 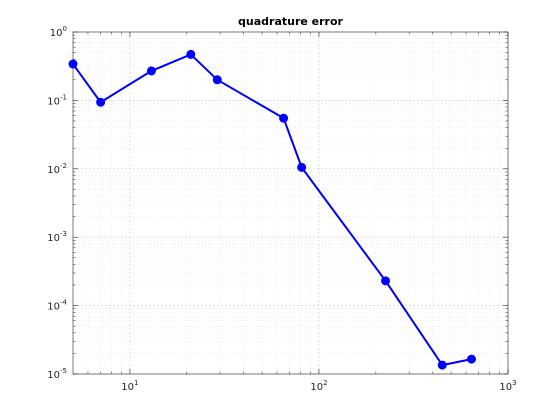 I want to click on y-tick-label: 10⁻³, so click(x=57, y=237).